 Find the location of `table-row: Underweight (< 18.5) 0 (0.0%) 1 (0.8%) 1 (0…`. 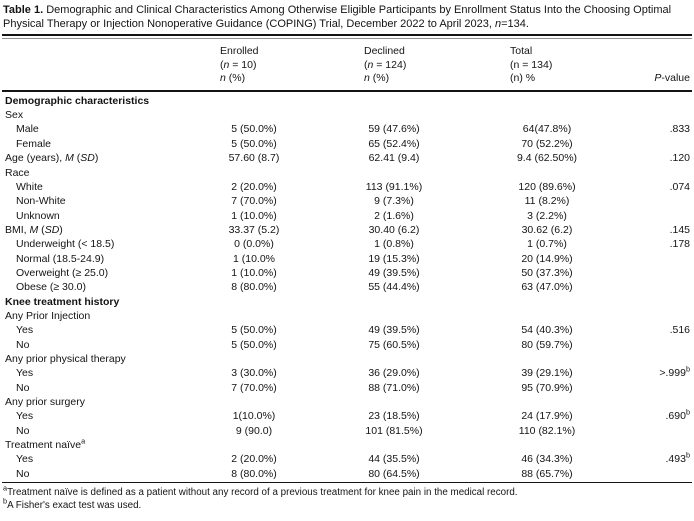

table-row: Underweight (< 18.5) 0 (0.0%) 1 (0.8%) 1 (0… is located at coordinates (347, 244).